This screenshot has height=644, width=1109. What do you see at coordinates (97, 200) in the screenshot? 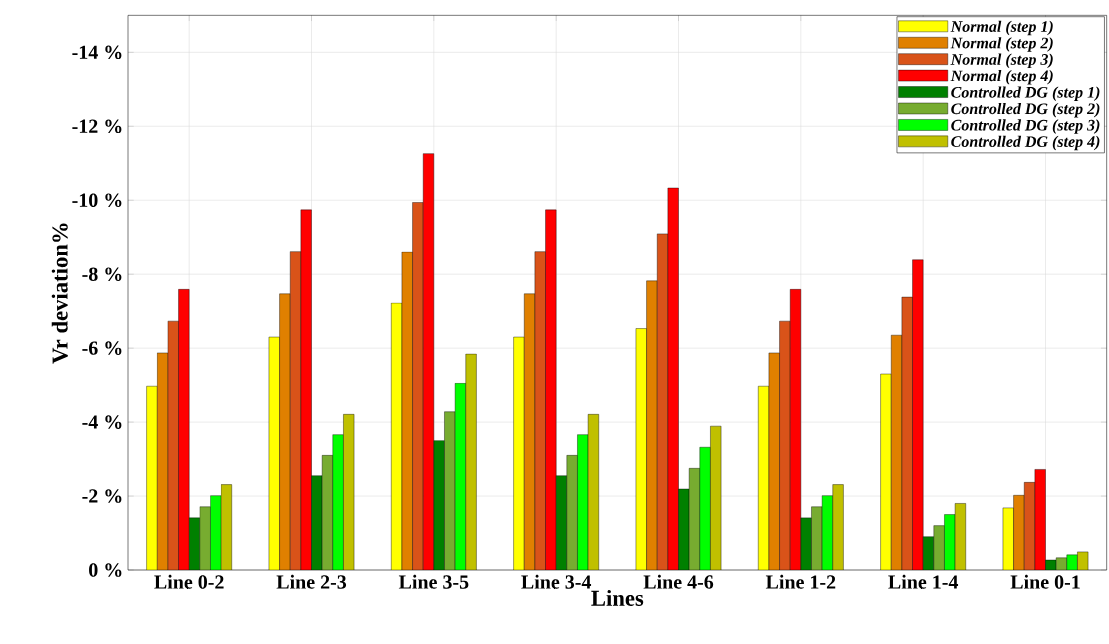
I see `y-tick-label: -10 %` at bounding box center [97, 200].